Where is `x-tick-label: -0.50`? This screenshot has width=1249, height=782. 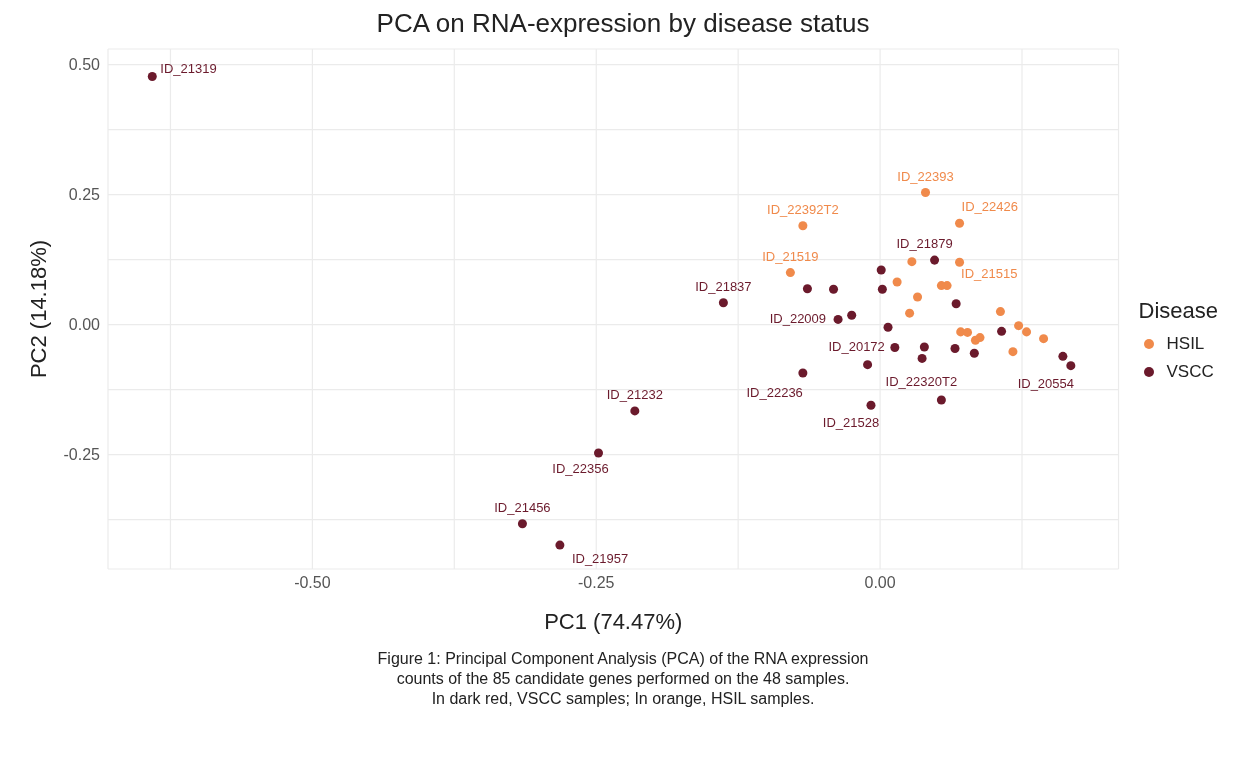 x-tick-label: -0.50 is located at coordinates (312, 583).